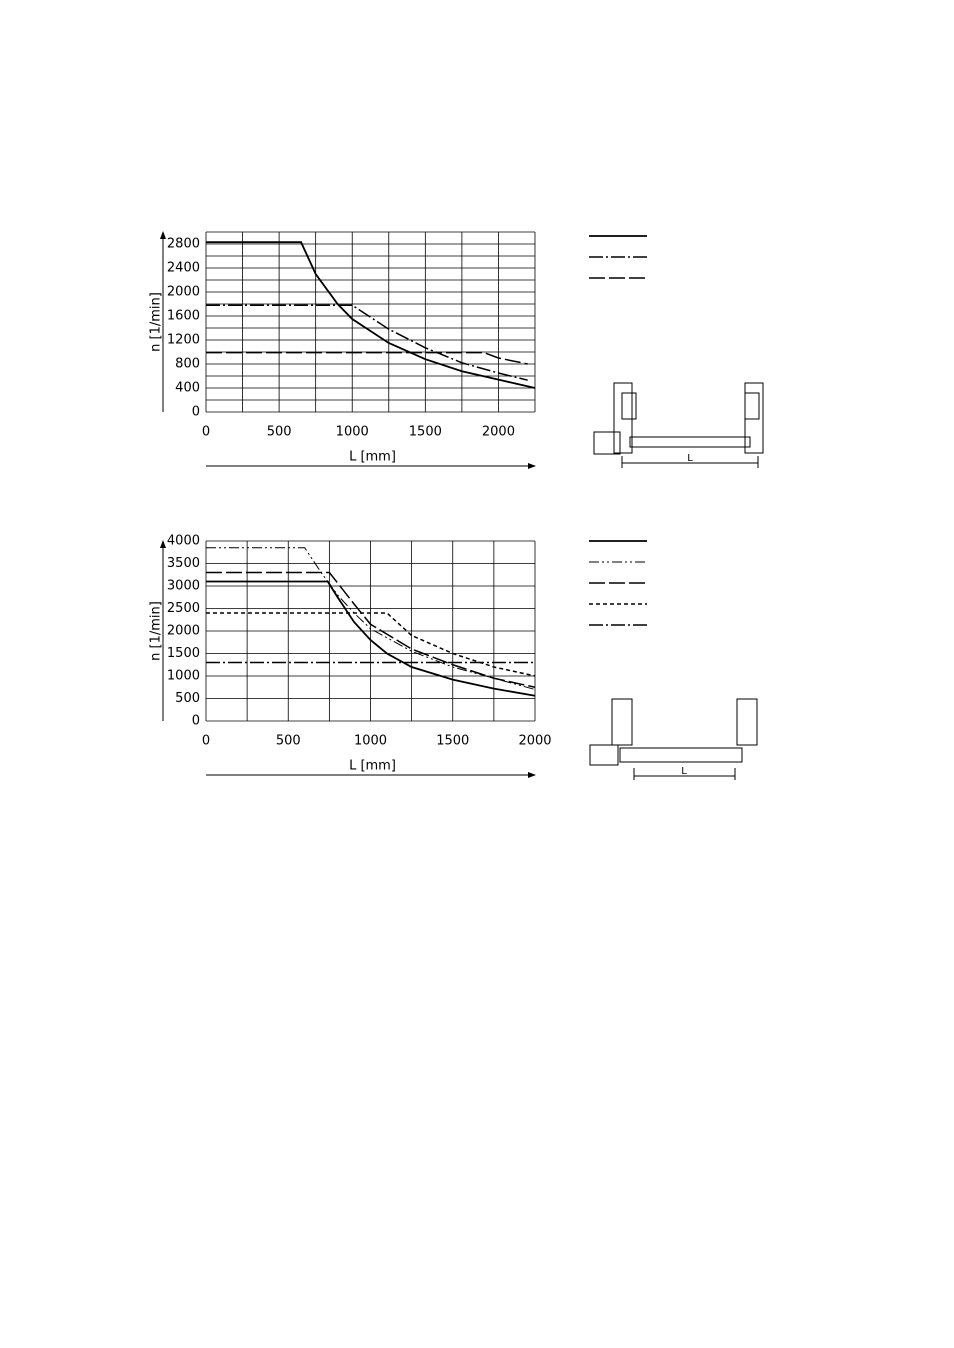 The height and width of the screenshot is (1348, 954). Describe the element at coordinates (183, 244) in the screenshot. I see `y-tick-label: 2800` at that location.